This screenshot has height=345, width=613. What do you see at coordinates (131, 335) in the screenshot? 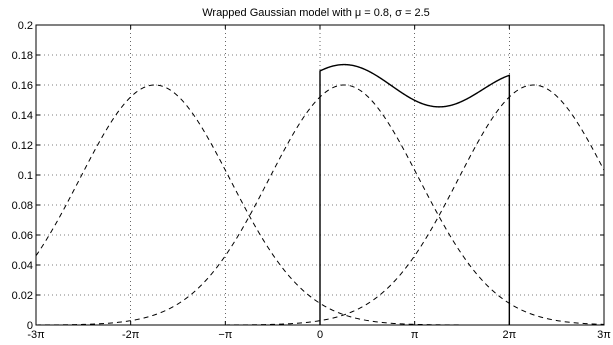
I see `x-tick-label: -2π` at bounding box center [131, 335].